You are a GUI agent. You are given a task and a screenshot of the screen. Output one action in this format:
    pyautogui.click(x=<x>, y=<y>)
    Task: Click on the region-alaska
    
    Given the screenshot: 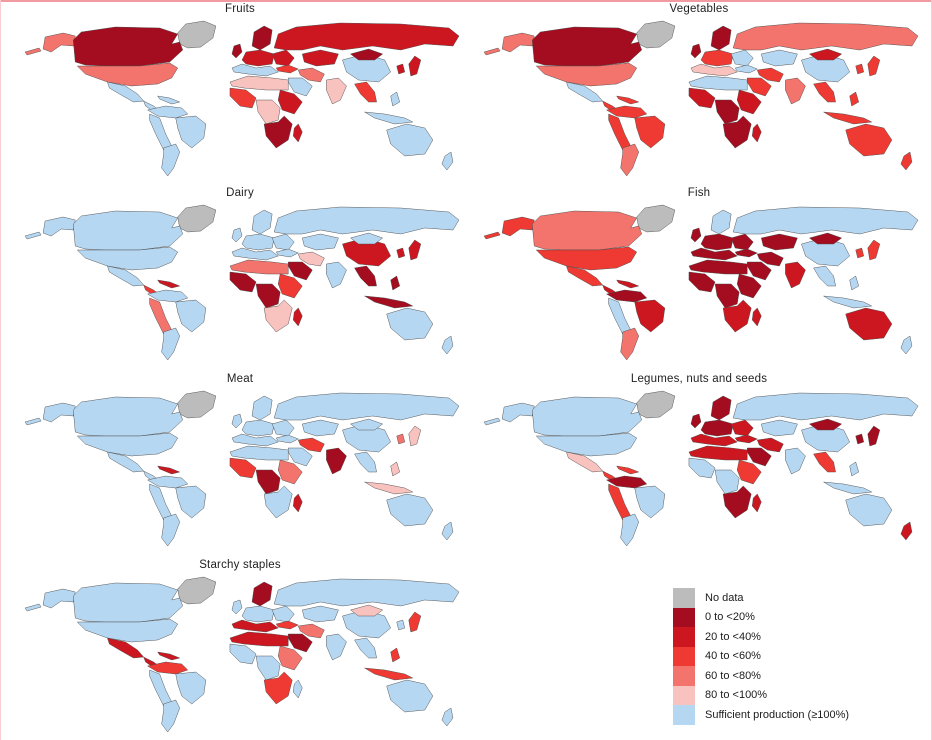 What is the action you would take?
    pyautogui.click(x=50, y=228)
    